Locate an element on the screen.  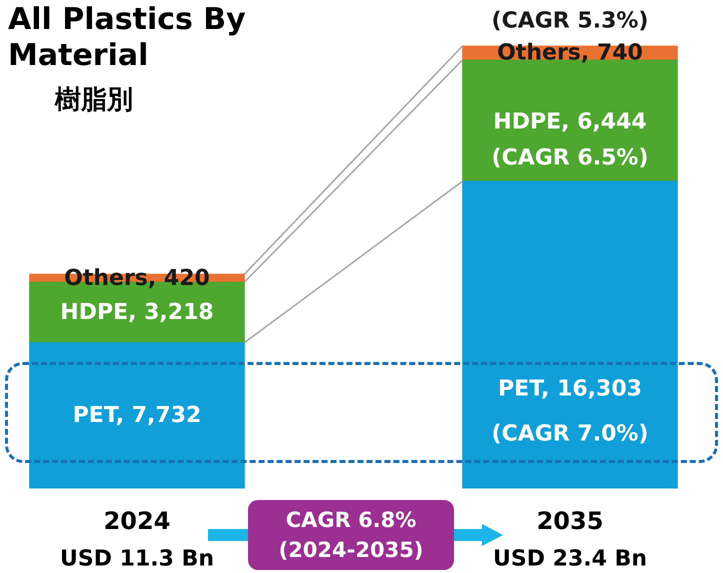
text: USD 23.4 Bn is located at coordinates (570, 559).